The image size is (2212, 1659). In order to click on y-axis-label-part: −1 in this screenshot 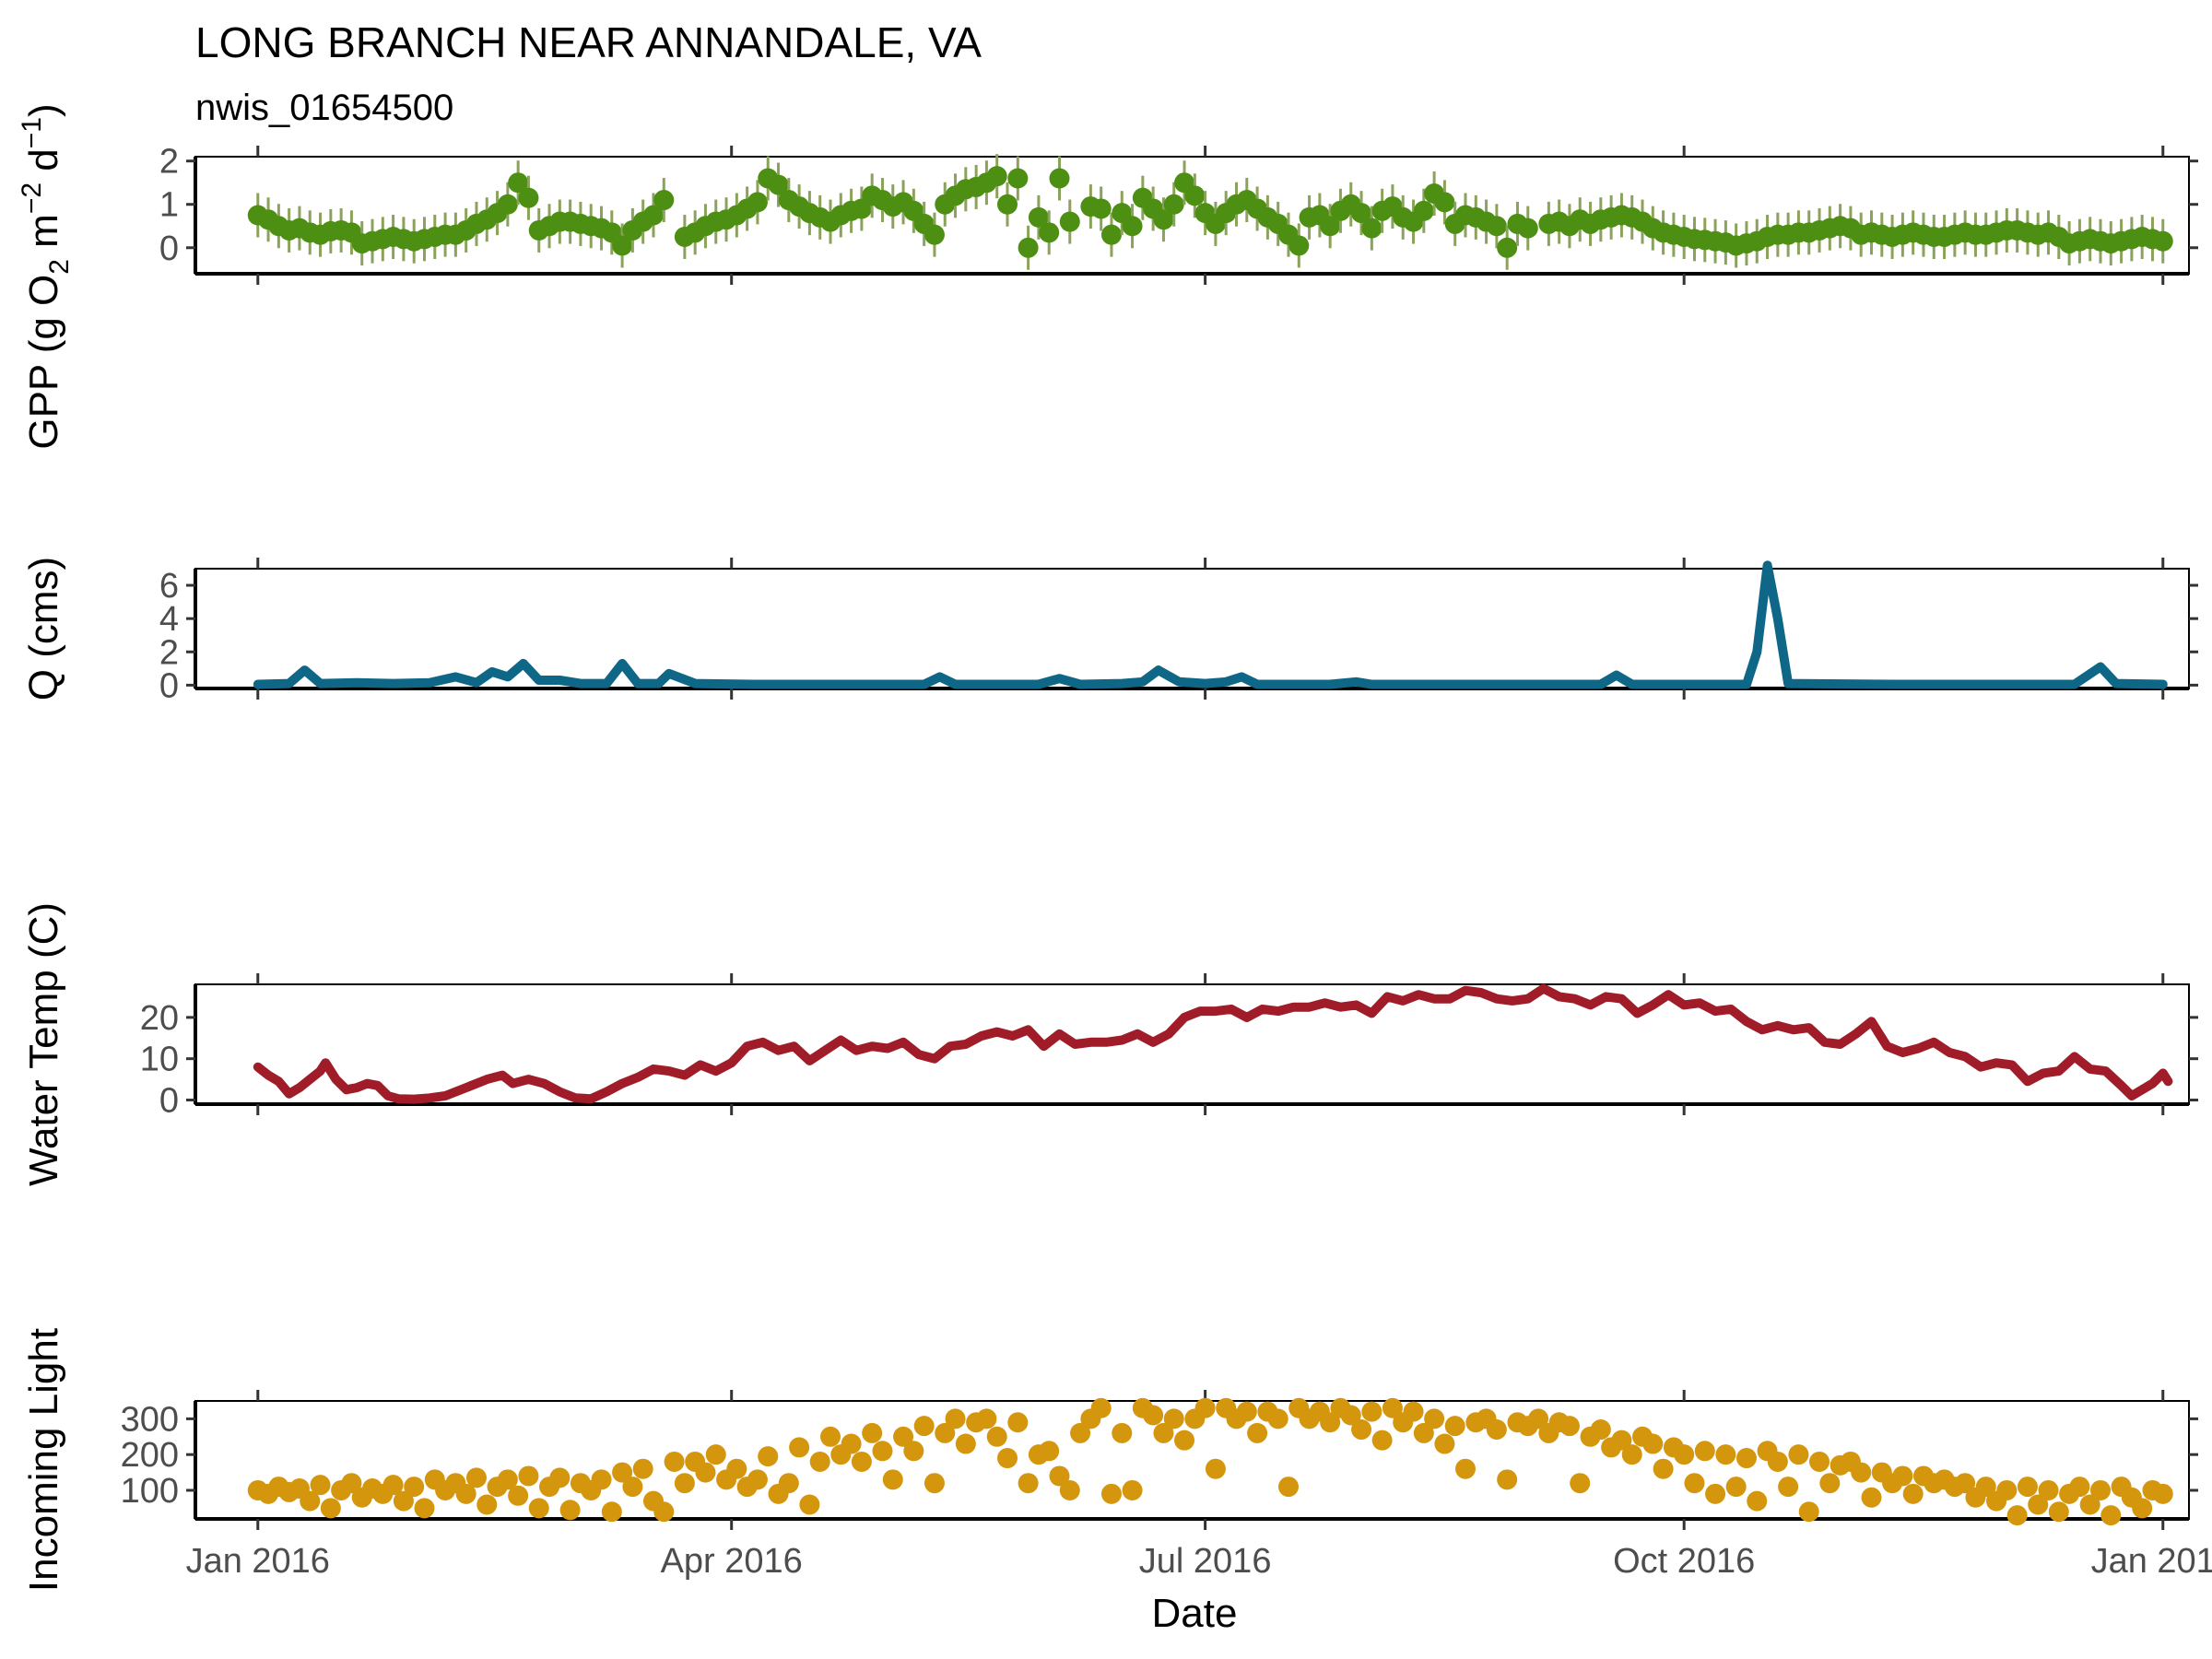, I will do `click(32, 132)`.